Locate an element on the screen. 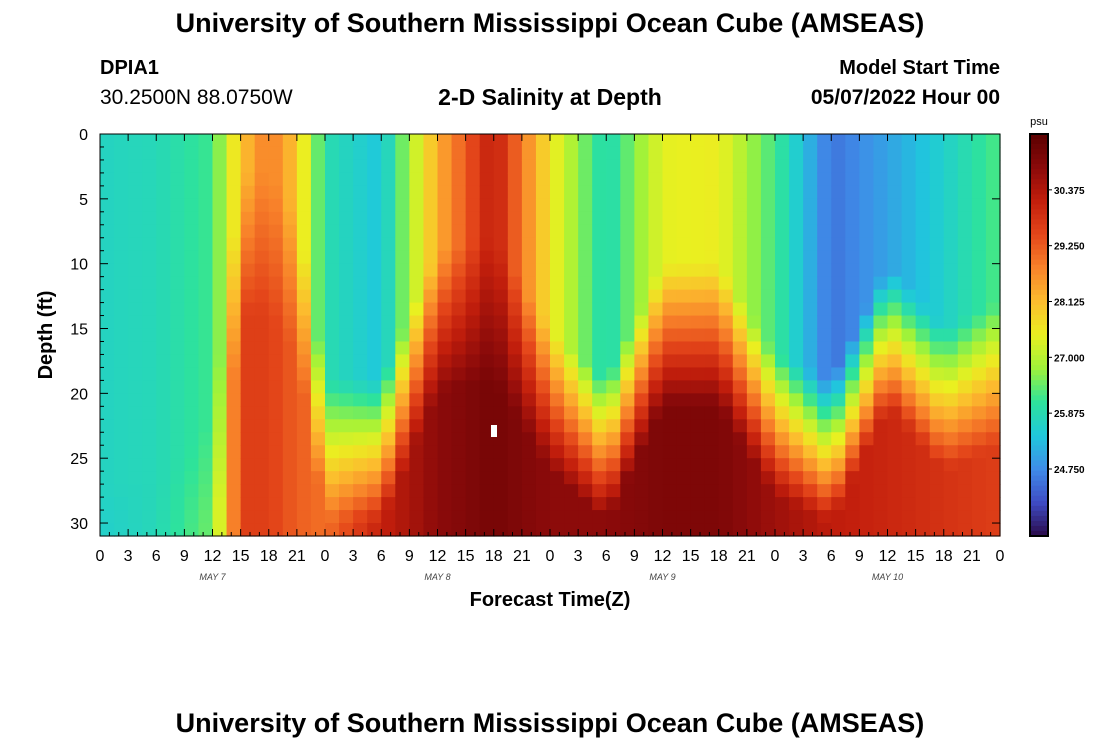  x-tick-label: 0 is located at coordinates (775, 556).